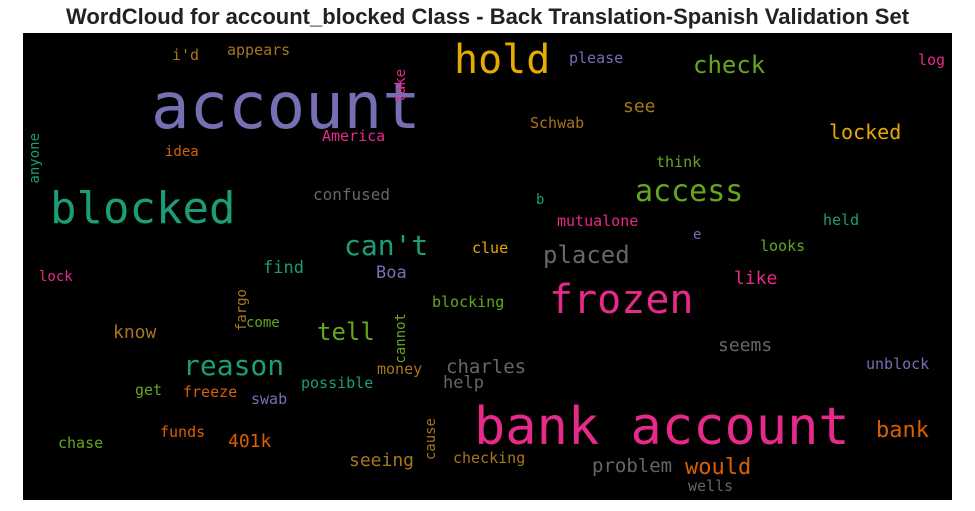 The image size is (975, 511). I want to click on word-seems: seems, so click(745, 345).